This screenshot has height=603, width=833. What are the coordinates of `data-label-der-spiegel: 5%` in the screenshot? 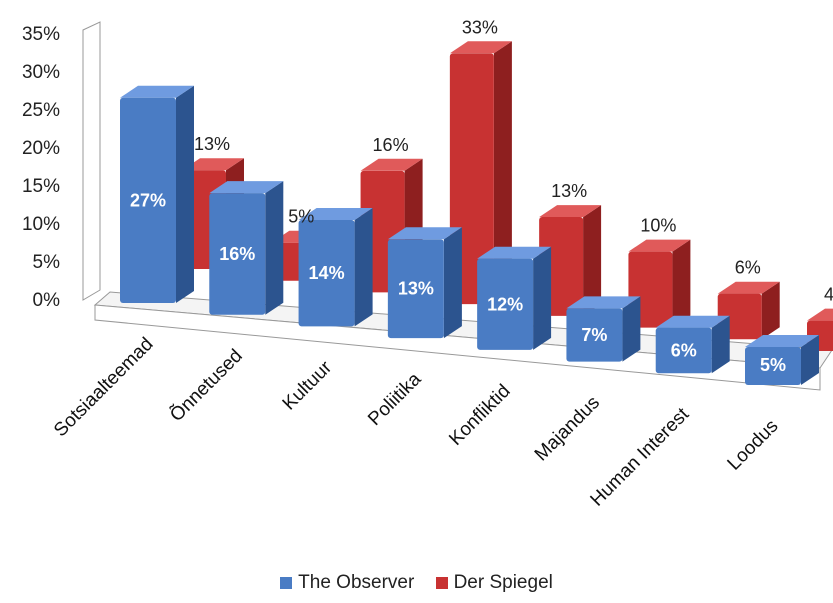 It's located at (301, 217).